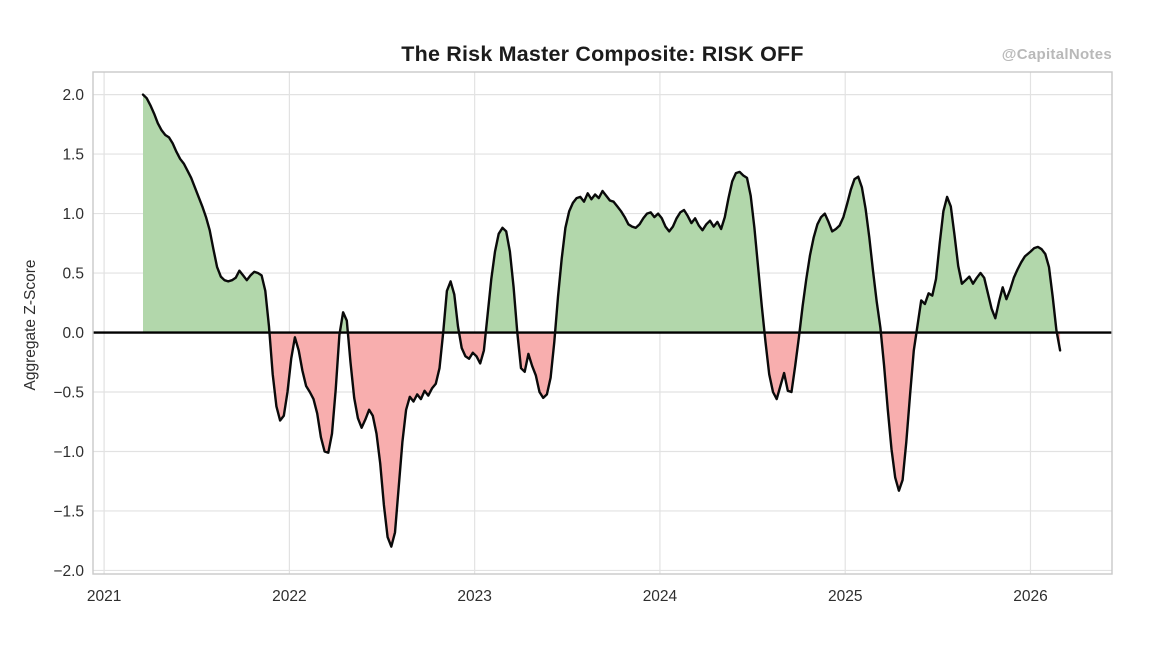 This screenshot has height=649, width=1149. I want to click on chart-title: The Risk Master Composite: RISK OFF, so click(602, 54).